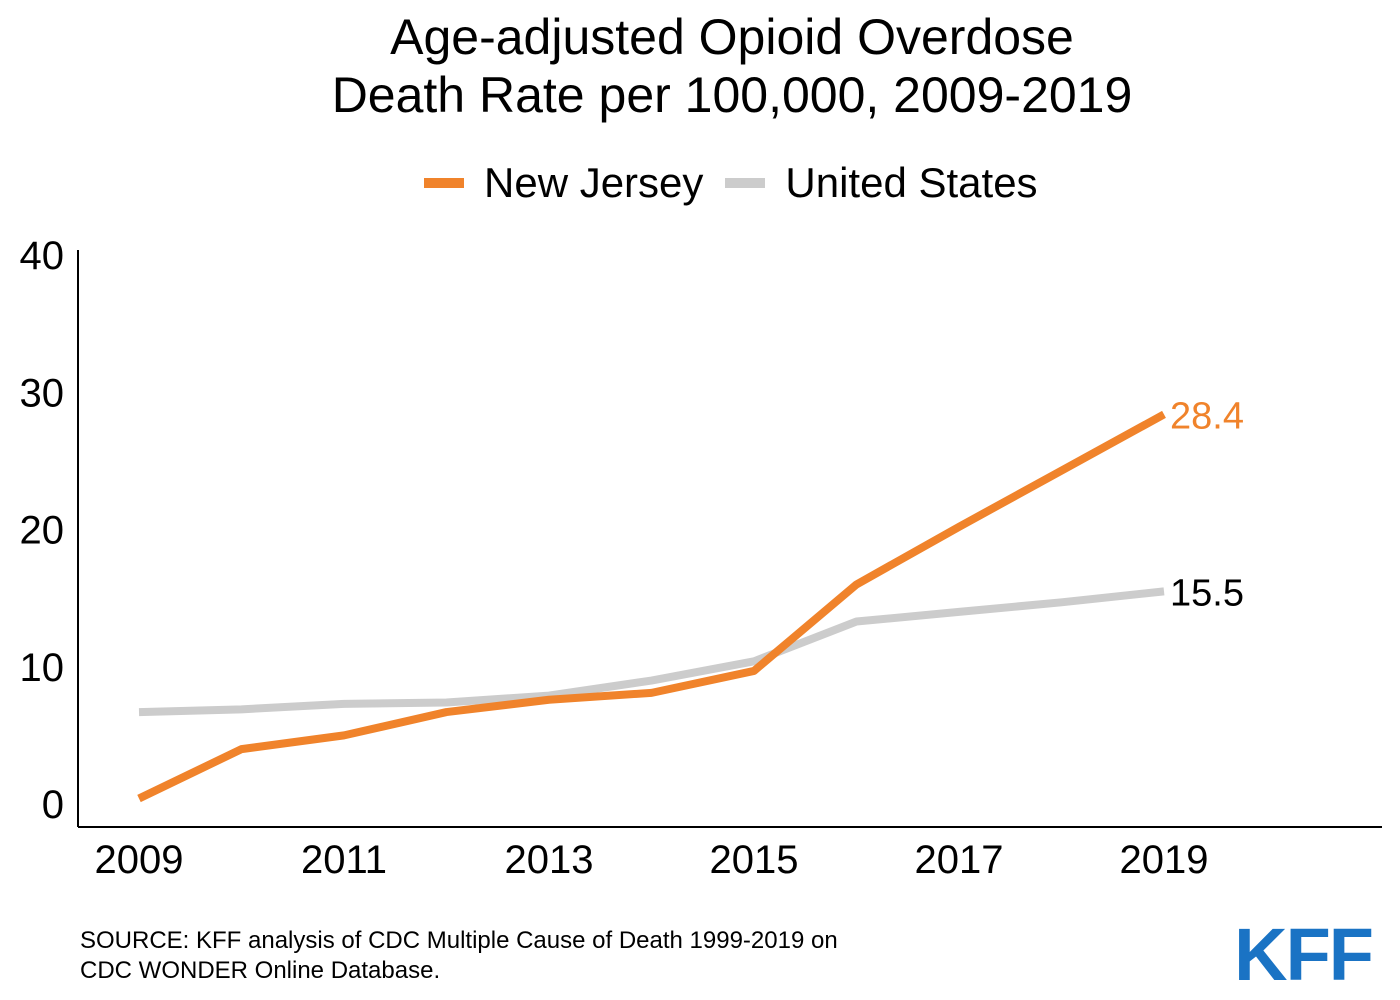 The image size is (1400, 1000). Describe the element at coordinates (1304, 954) in the screenshot. I see `kff-logo: KFF` at that location.